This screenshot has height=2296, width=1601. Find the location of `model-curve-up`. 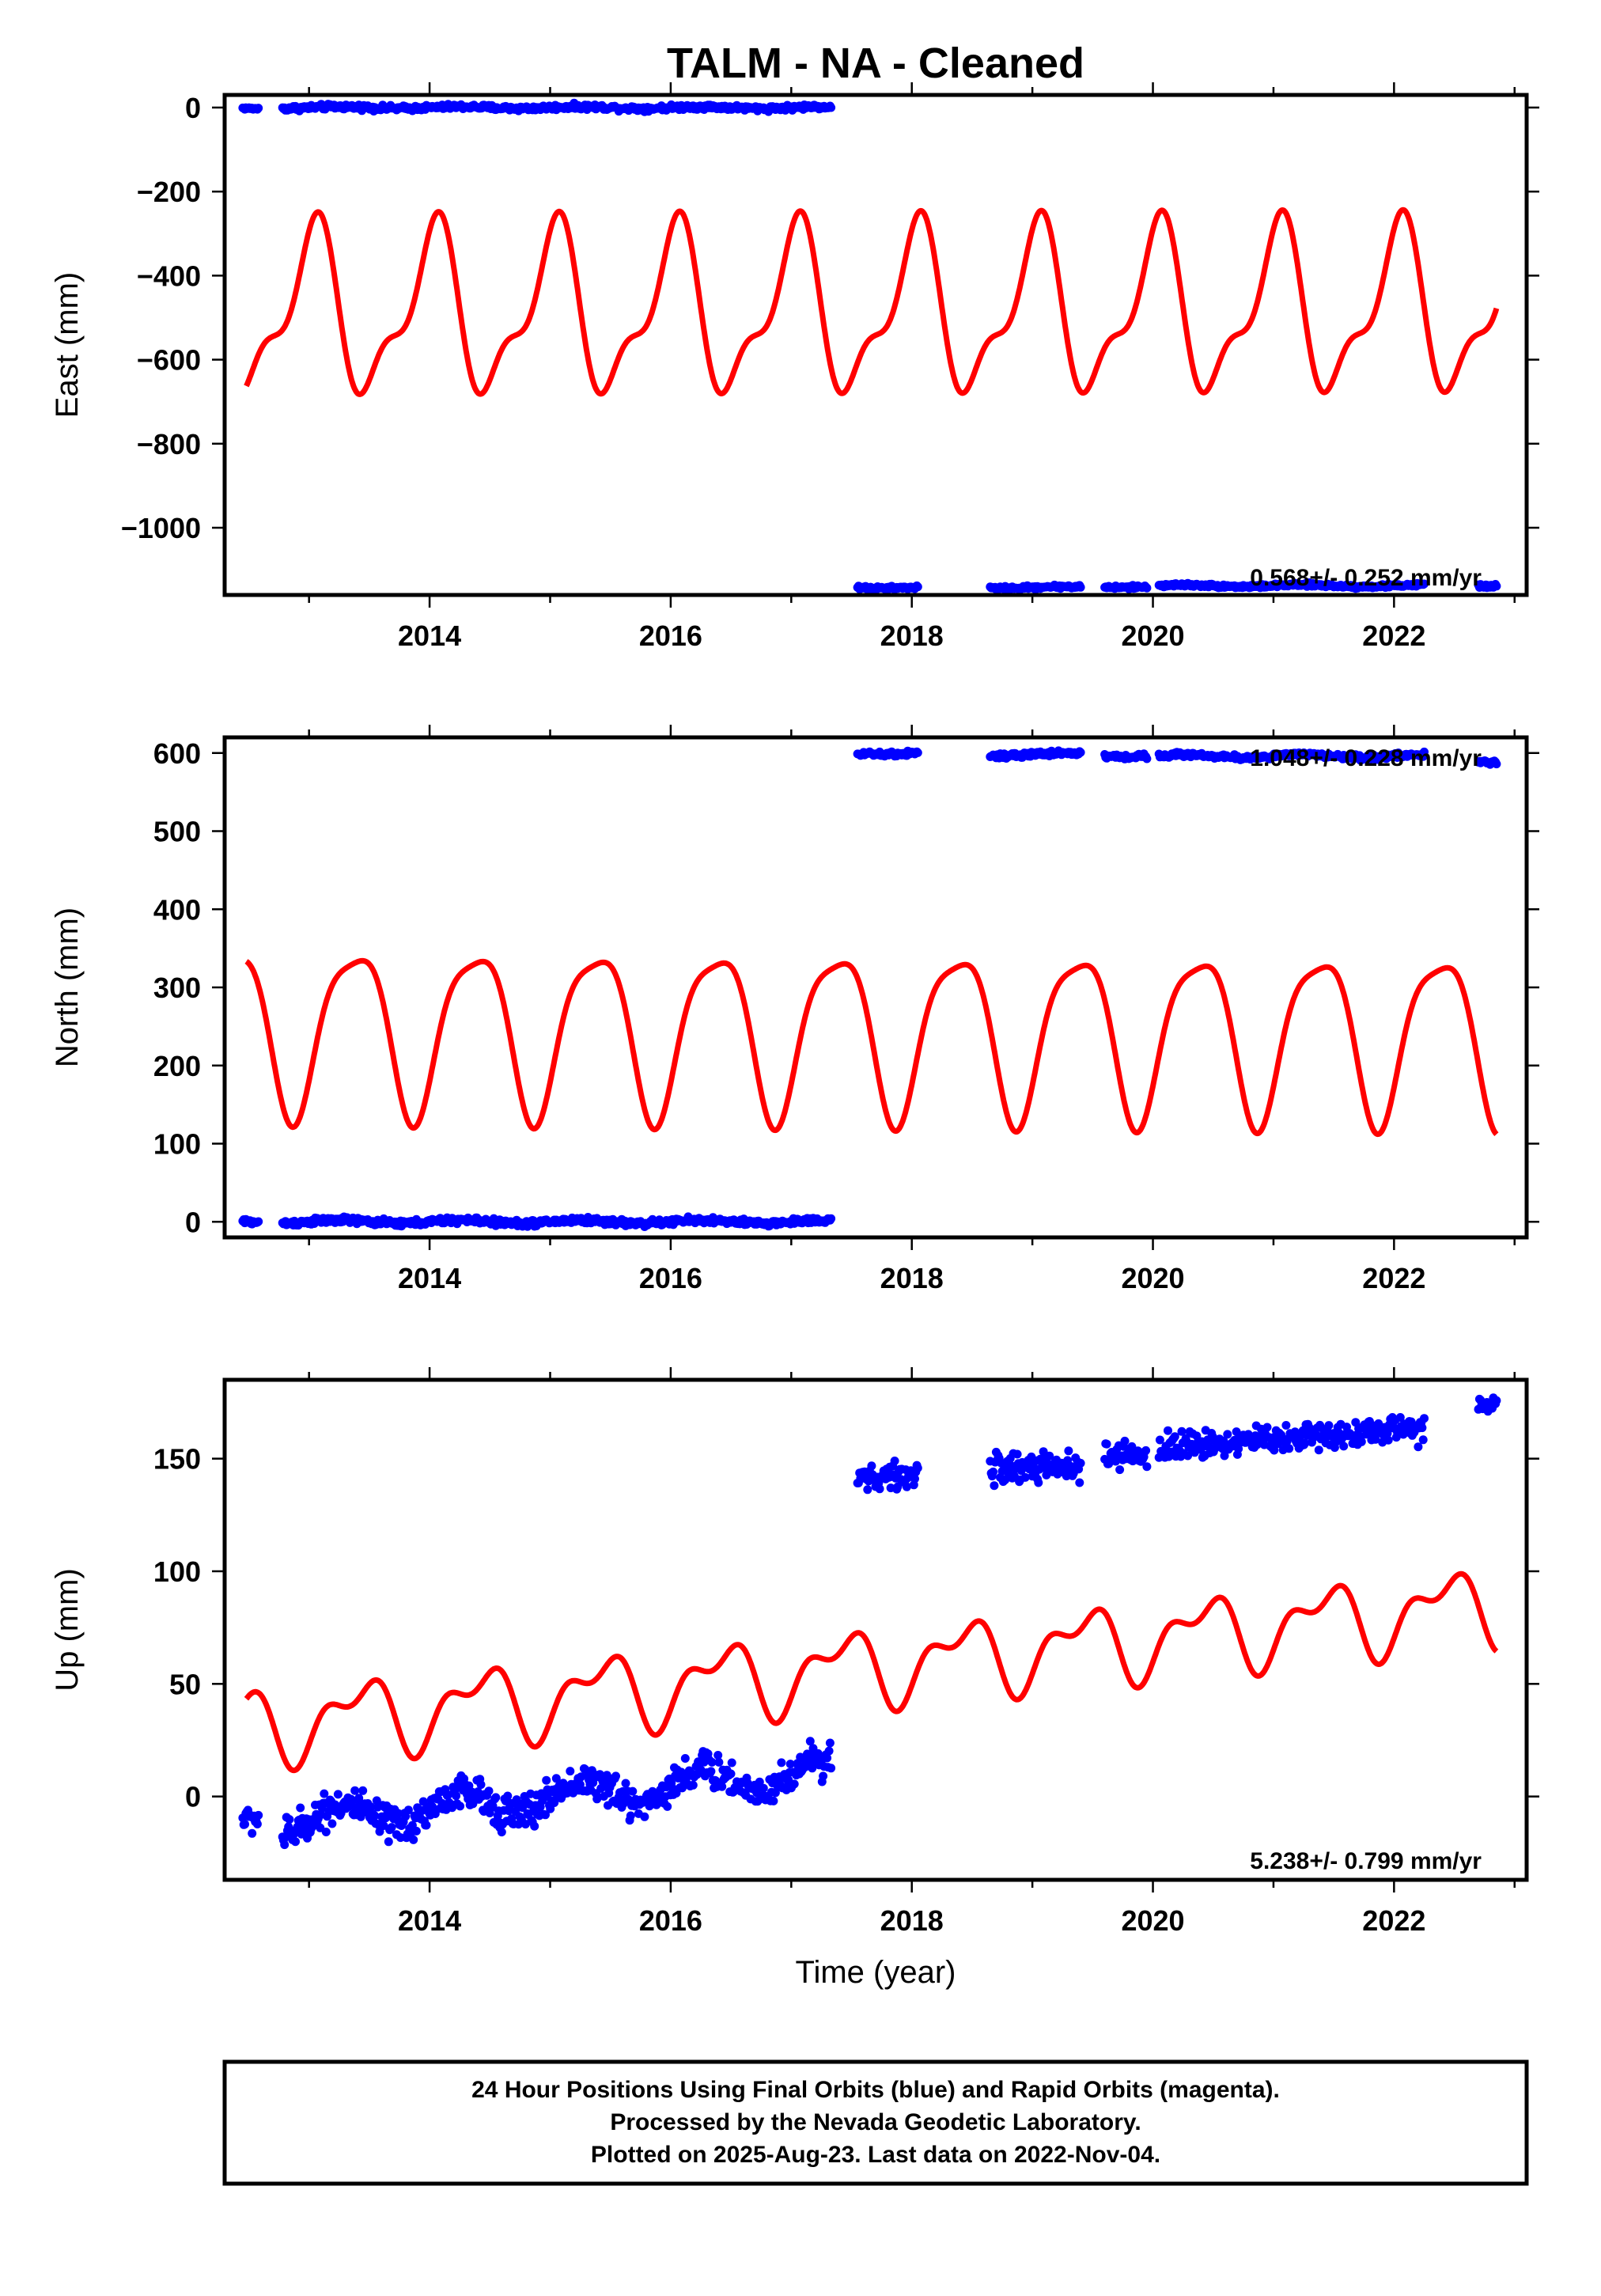

model-curve-up is located at coordinates (871, 1672).